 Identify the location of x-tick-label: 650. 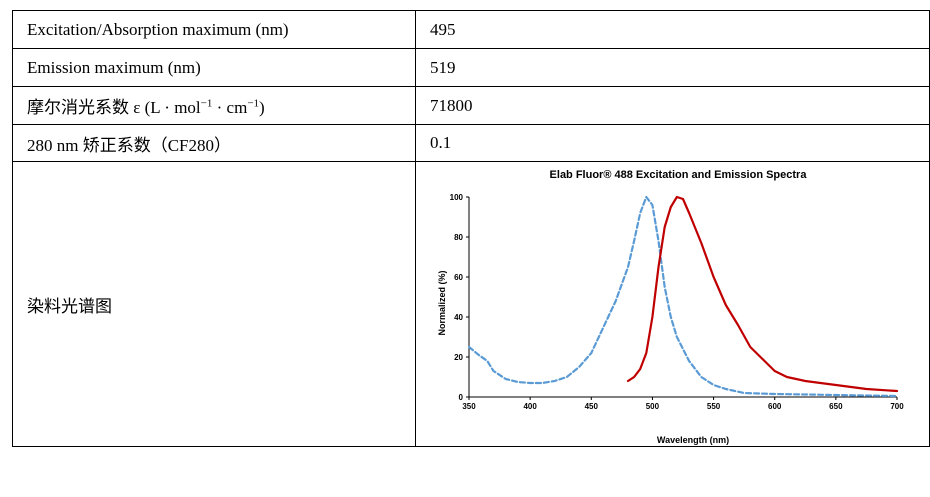
(836, 406).